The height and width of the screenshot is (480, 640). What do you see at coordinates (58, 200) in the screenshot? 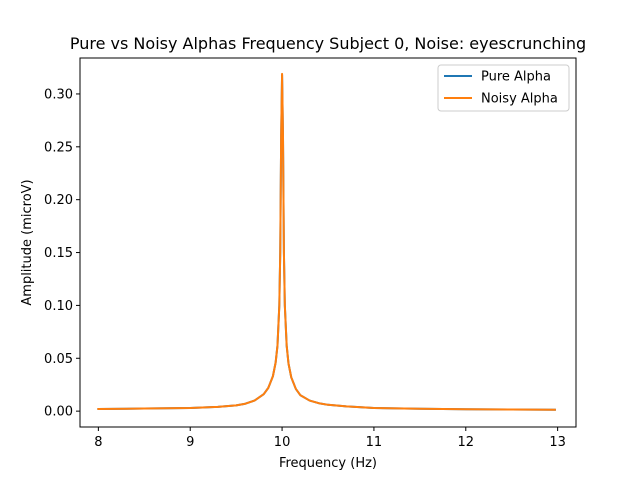
I see `y-tick-label: 0.20` at bounding box center [58, 200].